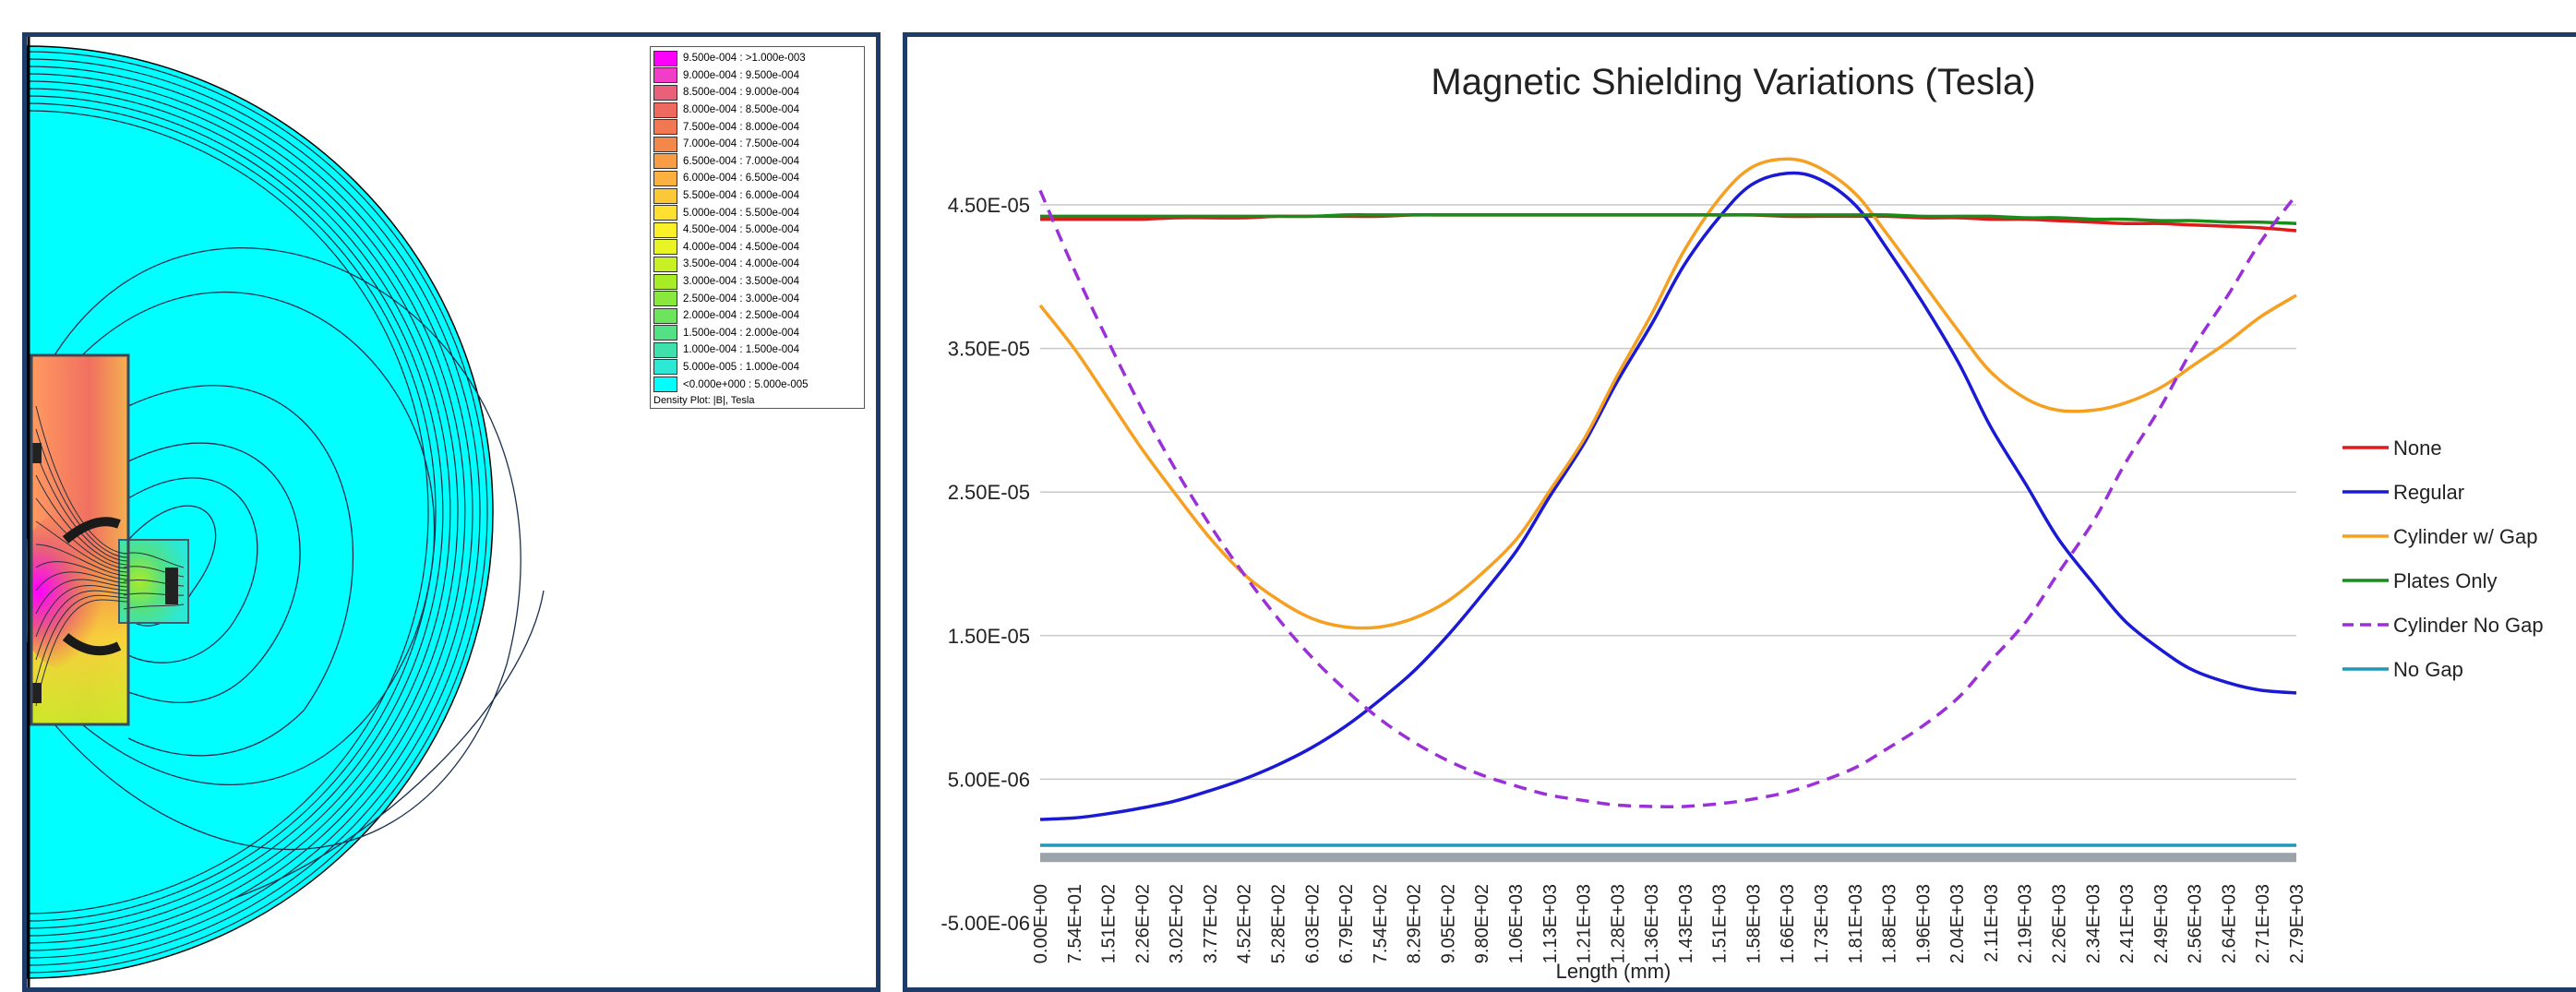  What do you see at coordinates (757, 264) in the screenshot?
I see `legend-row: 3.500e-004 : 4.000e-004` at bounding box center [757, 264].